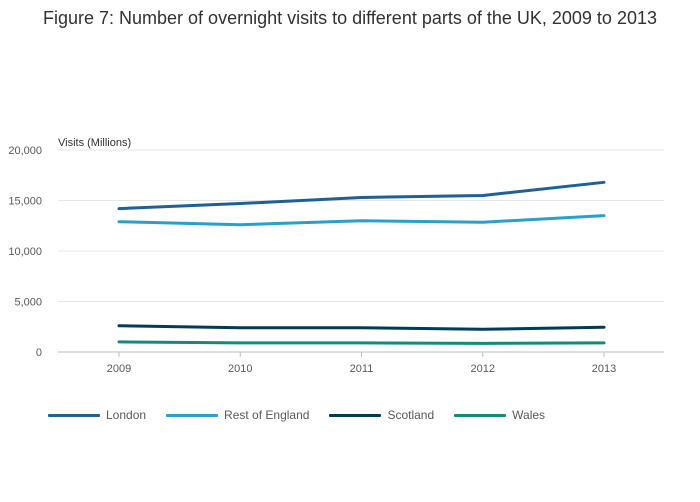 The image size is (700, 502). I want to click on x-tick-label: 2010, so click(240, 369).